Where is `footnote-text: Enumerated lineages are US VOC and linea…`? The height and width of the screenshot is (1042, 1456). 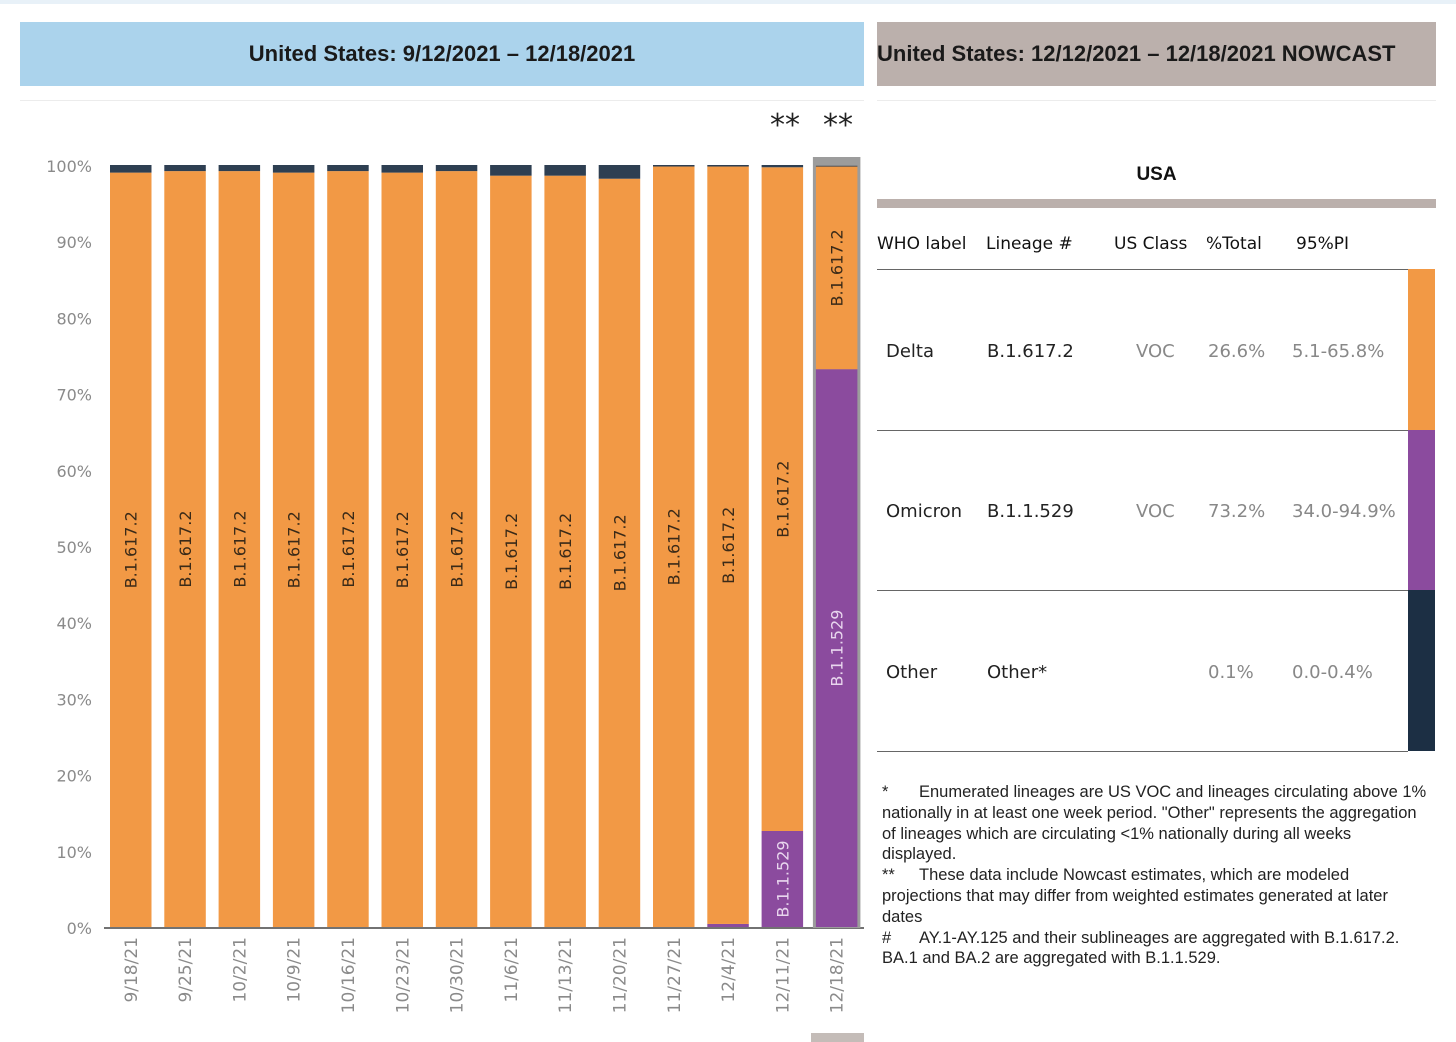 footnote-text: Enumerated lineages are US VOC and linea… is located at coordinates (1154, 823).